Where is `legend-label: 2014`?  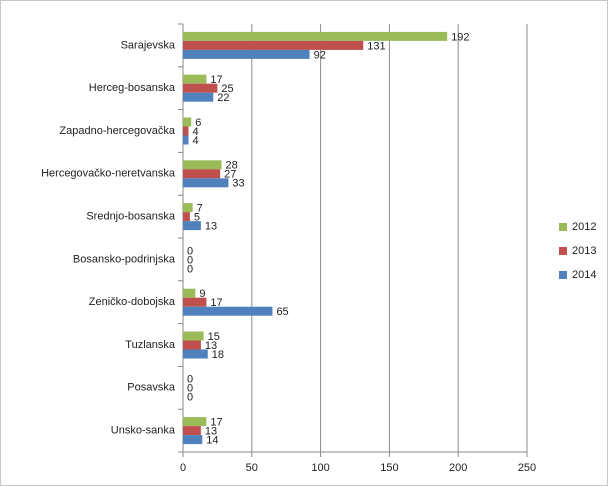 legend-label: 2014 is located at coordinates (584, 275).